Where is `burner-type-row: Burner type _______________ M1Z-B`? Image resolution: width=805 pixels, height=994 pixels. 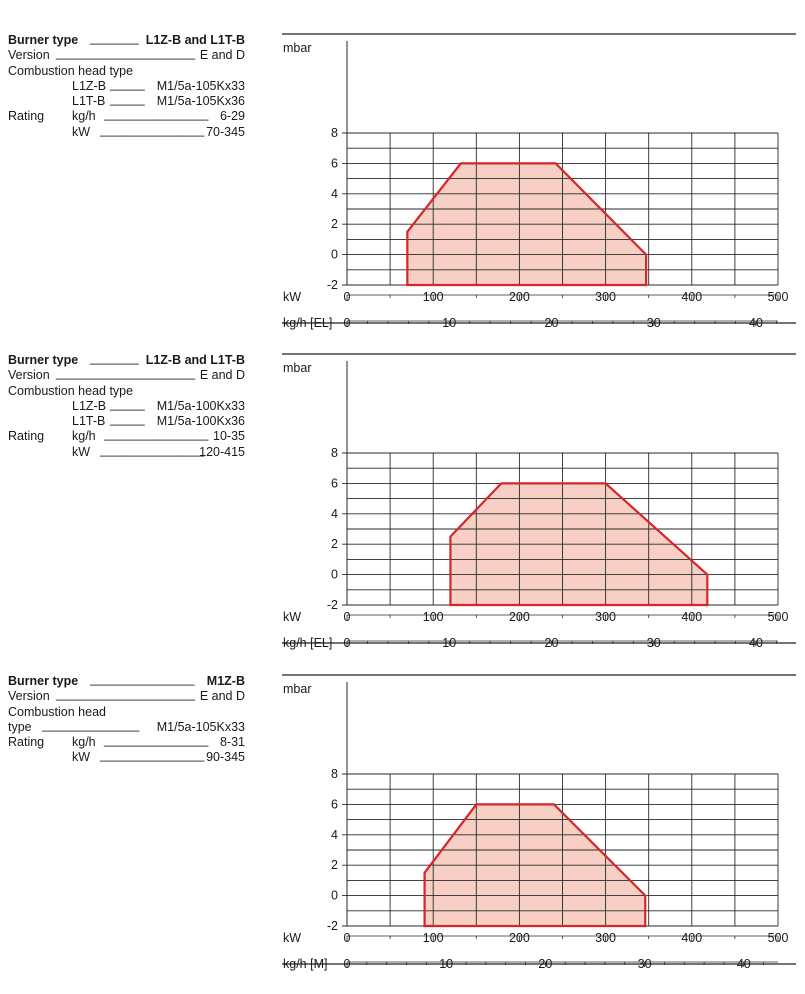
burner-type-row: Burner type _______________ M1Z-B is located at coordinates (130, 680).